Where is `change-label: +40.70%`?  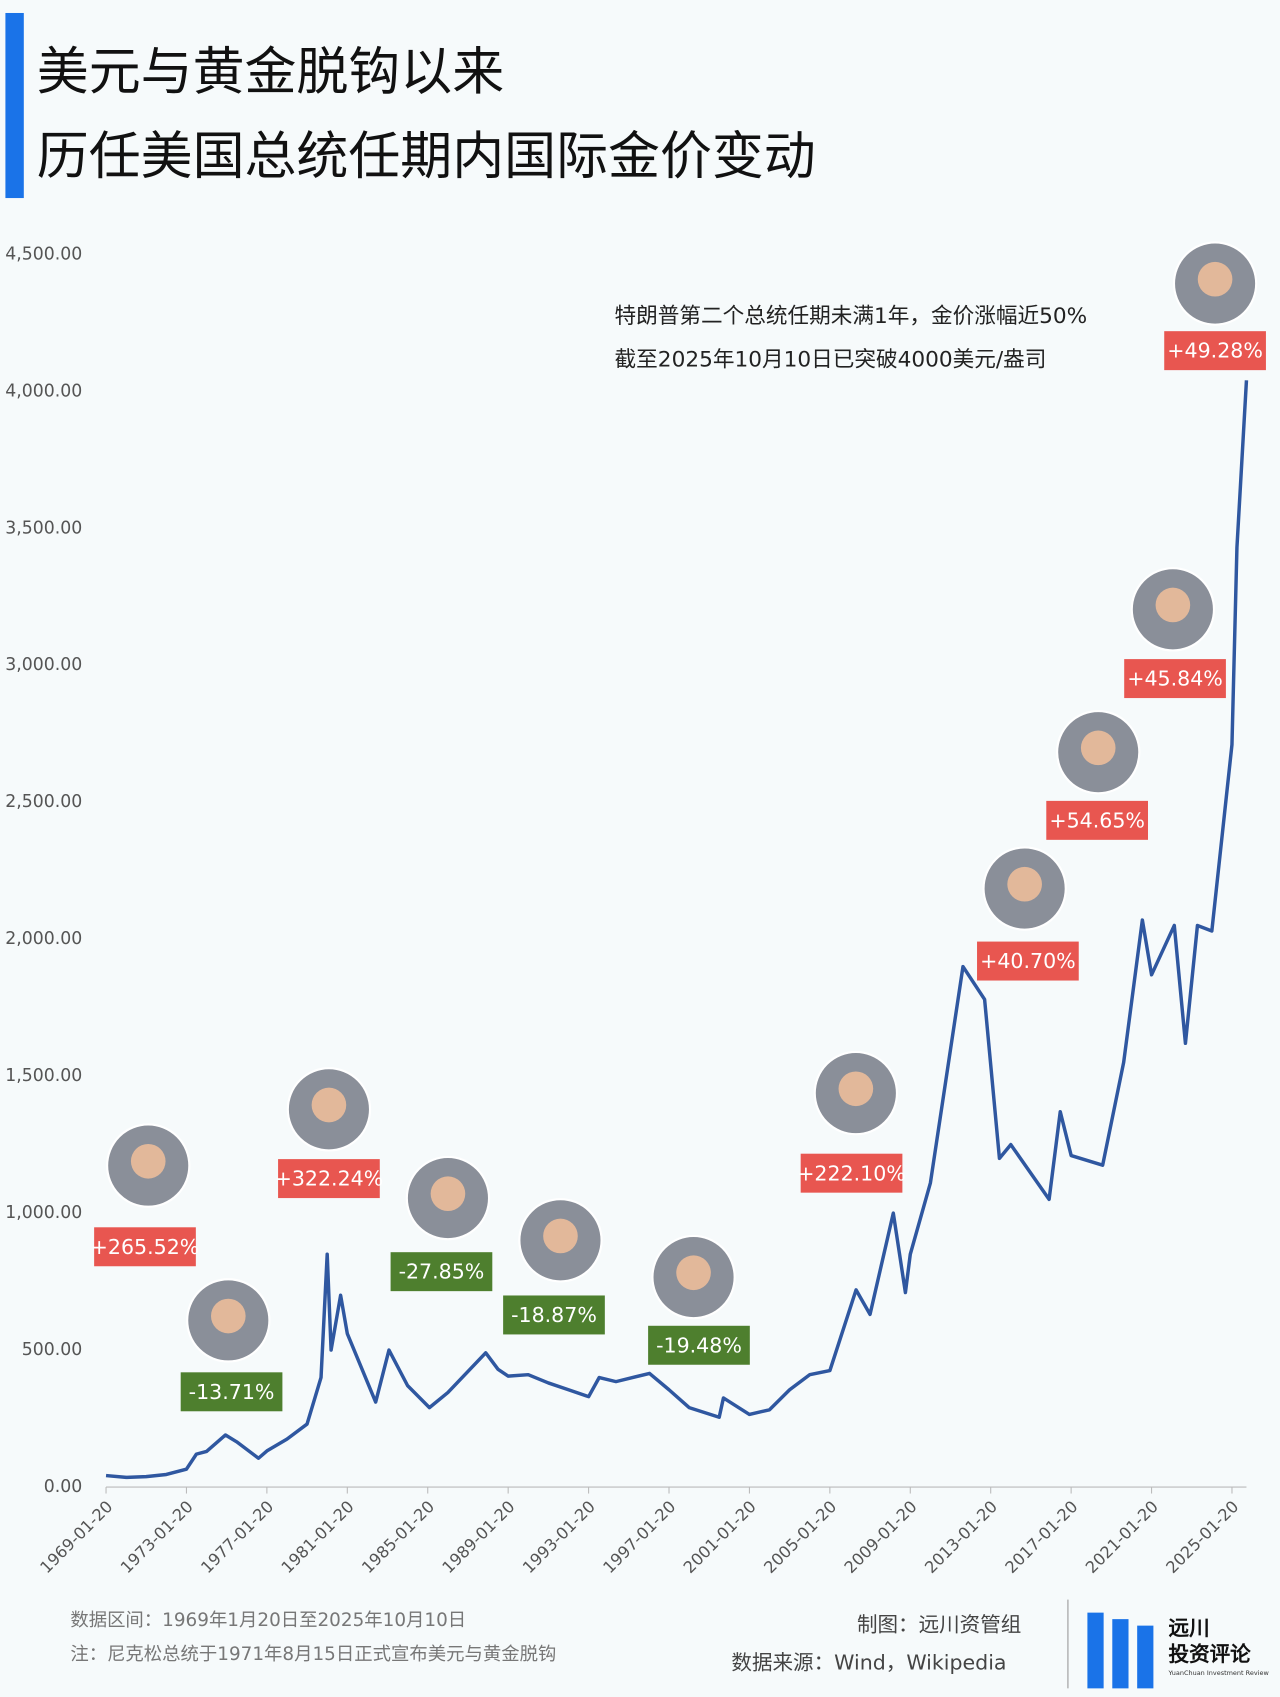
change-label: +40.70% is located at coordinates (1028, 961).